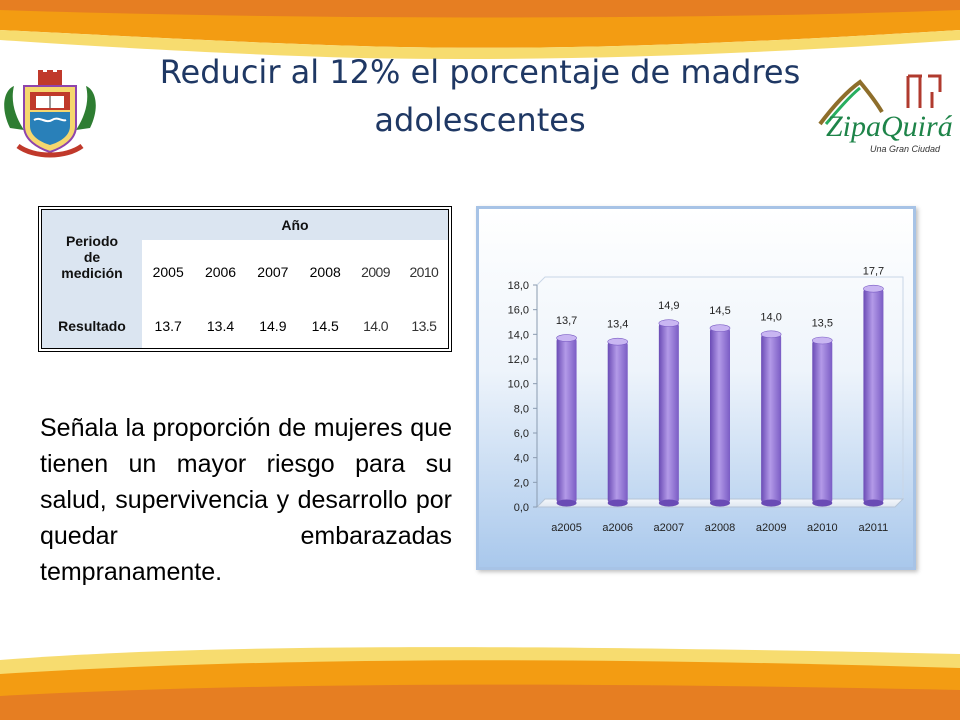 This screenshot has height=720, width=960. I want to click on period-header-cell: Periodo de medición, so click(92, 257).